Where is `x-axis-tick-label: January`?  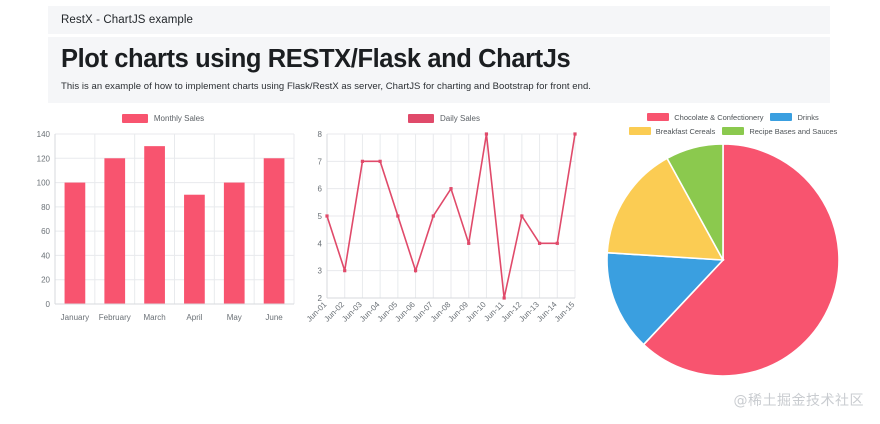 x-axis-tick-label: January is located at coordinates (75, 317).